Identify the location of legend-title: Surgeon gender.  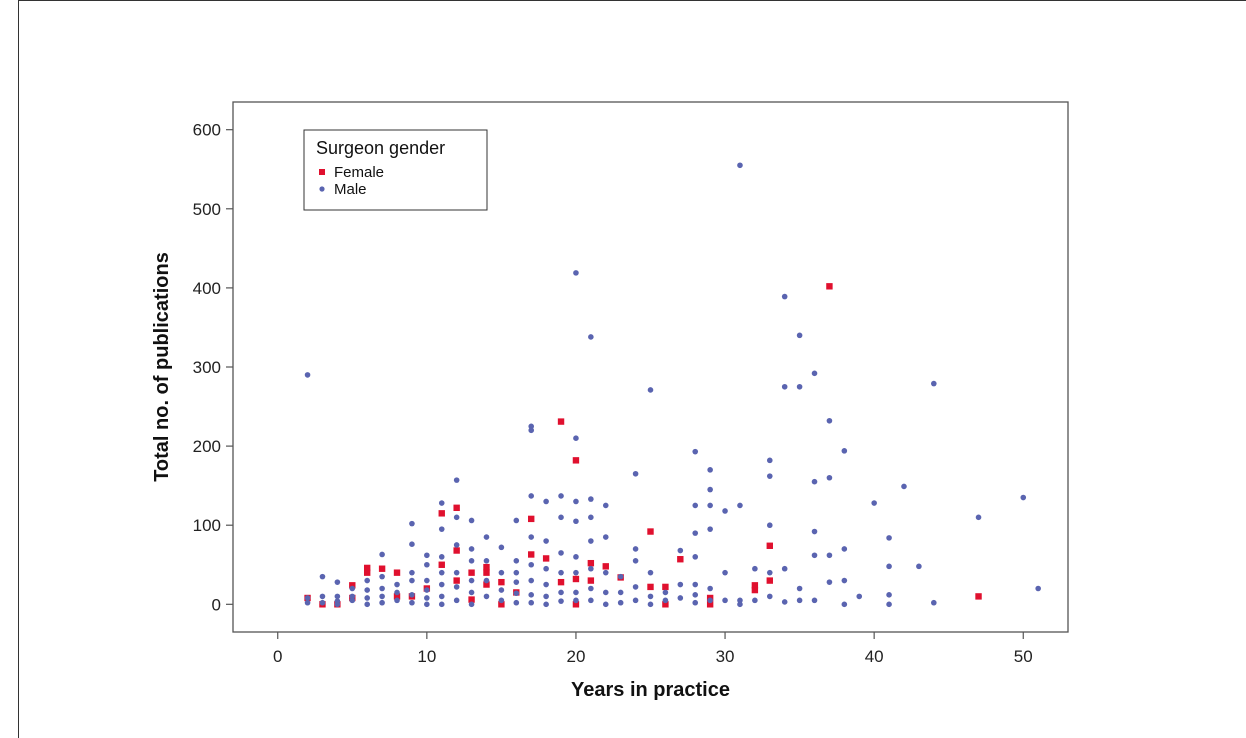
(380, 148).